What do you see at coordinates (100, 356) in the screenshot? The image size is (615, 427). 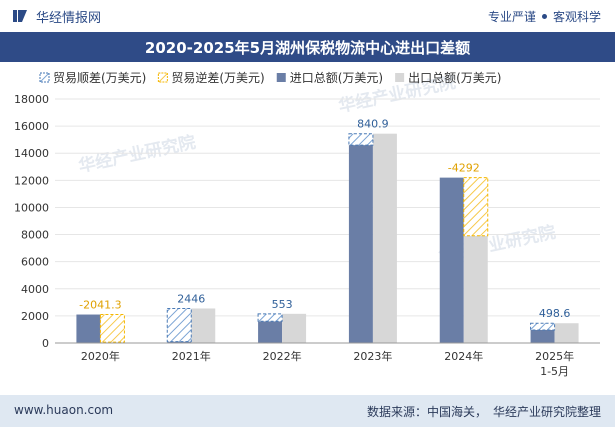 I see `x-tick-label: 2020年` at bounding box center [100, 356].